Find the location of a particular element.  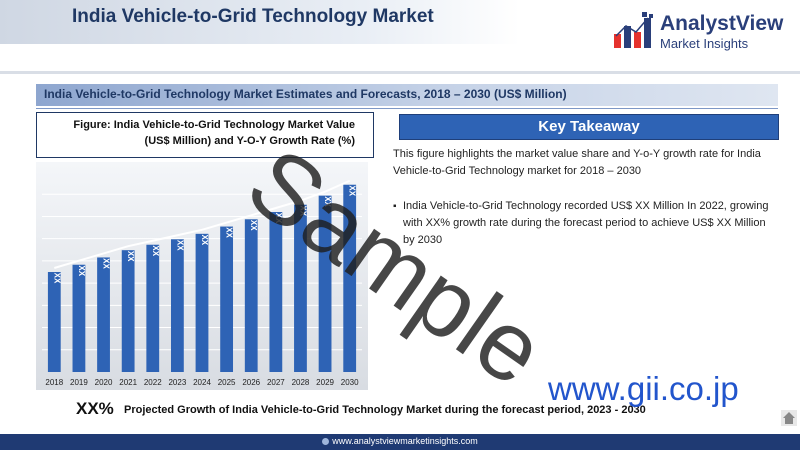

bar-2024 is located at coordinates (202, 302).